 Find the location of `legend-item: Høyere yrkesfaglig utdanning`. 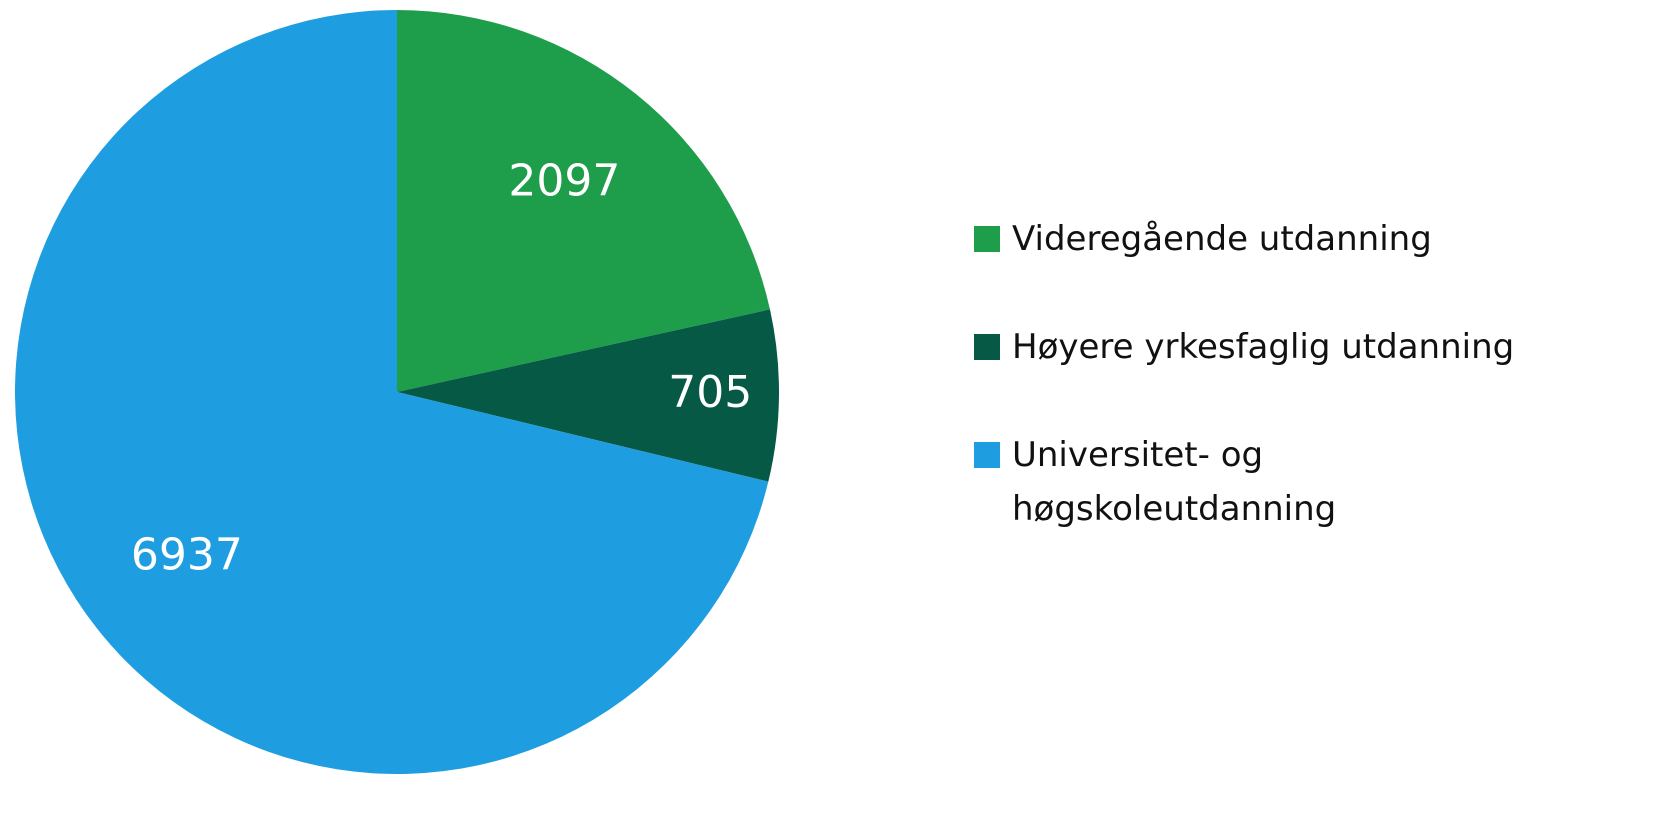

legend-item: Høyere yrkesfaglig utdanning is located at coordinates (1284, 347).